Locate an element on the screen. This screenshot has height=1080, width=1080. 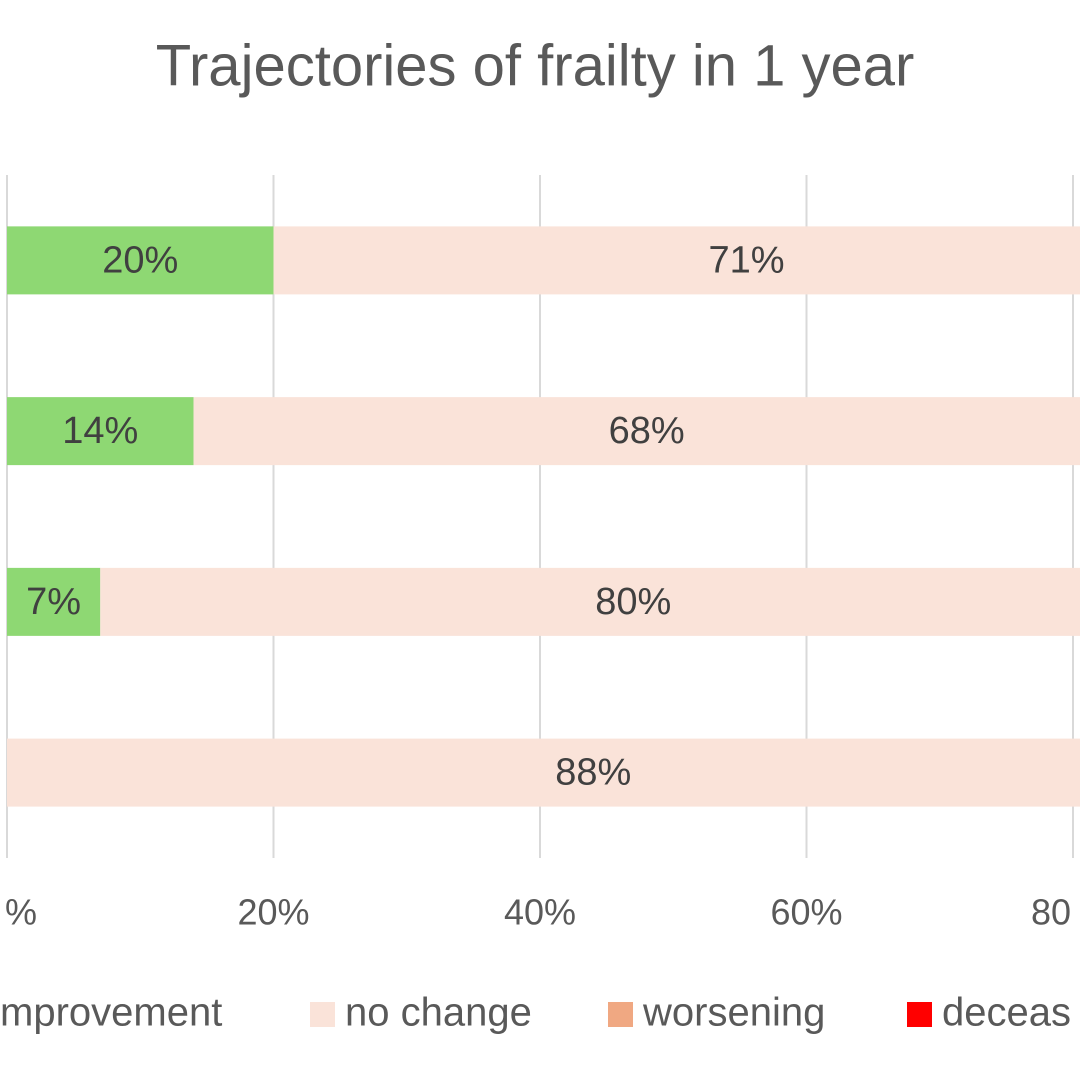
data-label: 71% is located at coordinates (747, 260).